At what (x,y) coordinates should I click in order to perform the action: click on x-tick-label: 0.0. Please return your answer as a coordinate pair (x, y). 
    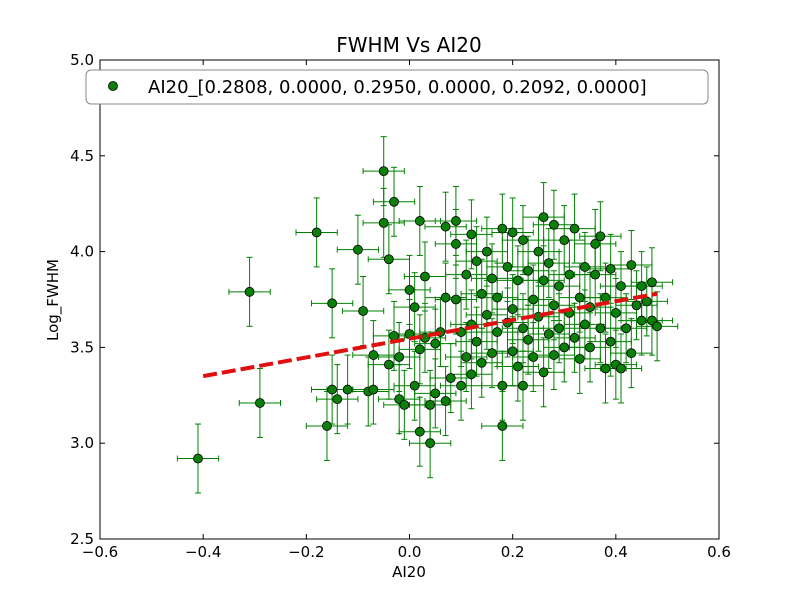
    Looking at the image, I should click on (410, 552).